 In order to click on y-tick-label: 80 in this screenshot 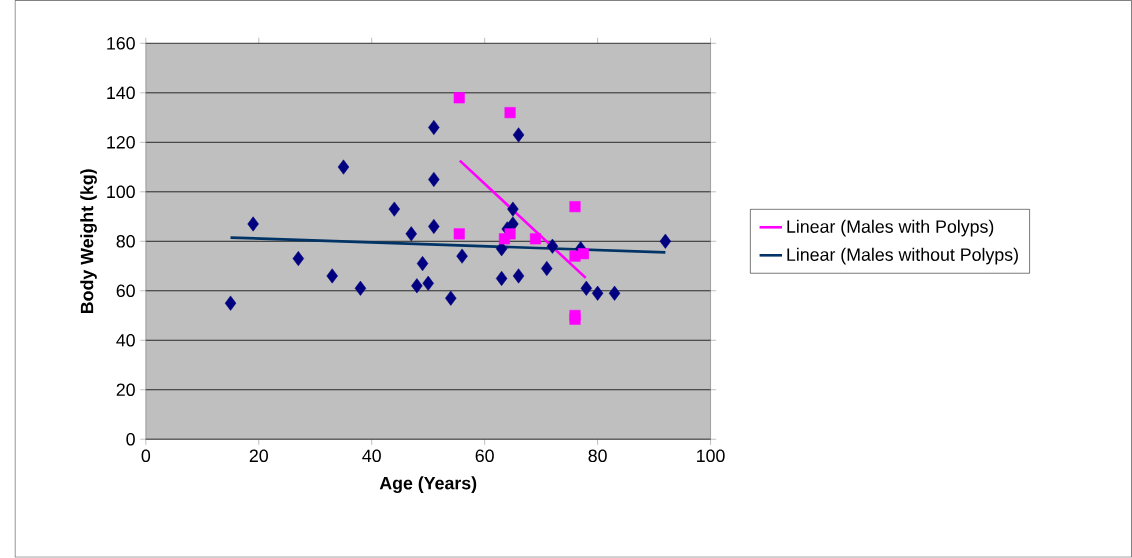, I will do `click(125, 241)`.